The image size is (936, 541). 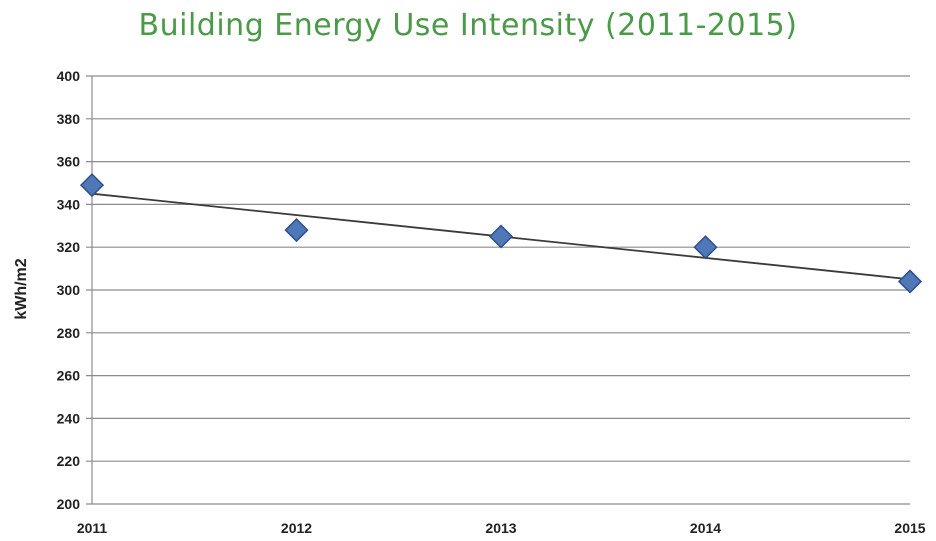 I want to click on y-tick-label: 400, so click(x=69, y=76).